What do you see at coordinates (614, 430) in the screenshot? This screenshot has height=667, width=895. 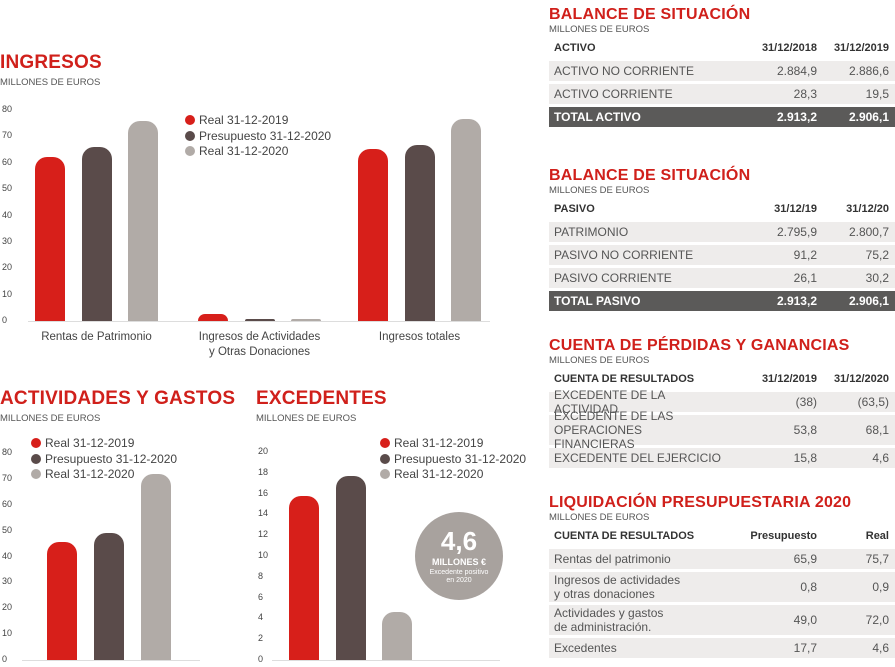 I see `table-cell: EXCEDENTE DE LAS OPERACIONES FINANCIERAS` at bounding box center [614, 430].